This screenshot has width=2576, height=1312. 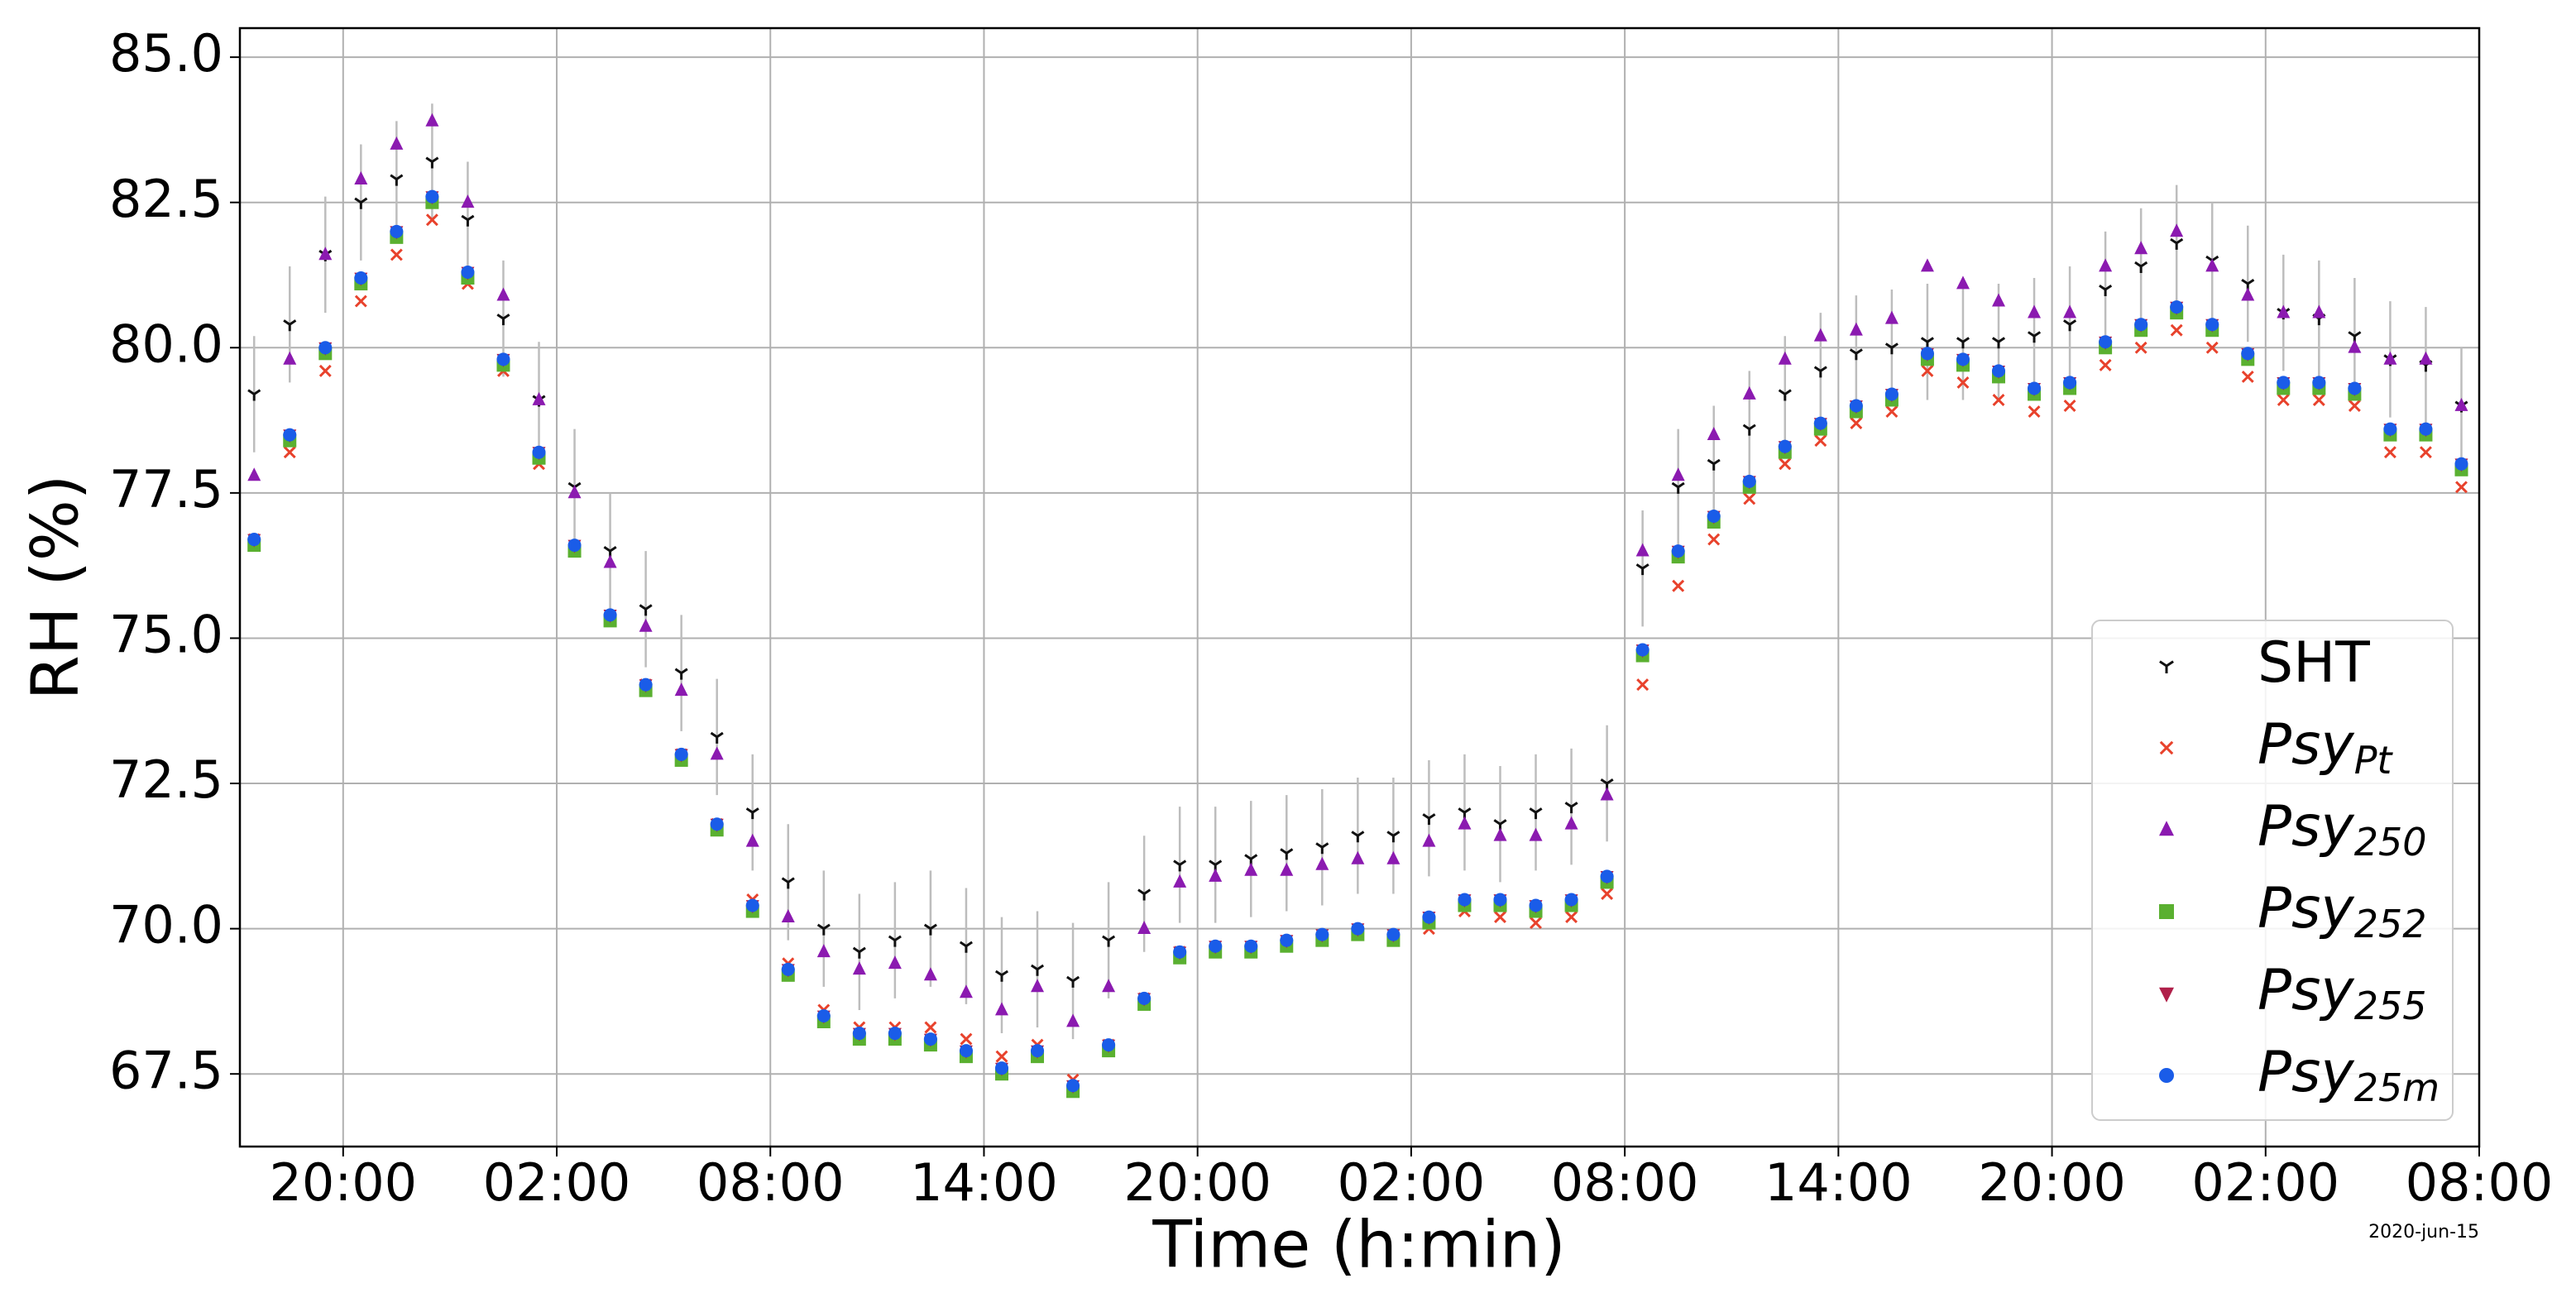 I want to click on x-tick-label: 14:00, so click(x=984, y=1182).